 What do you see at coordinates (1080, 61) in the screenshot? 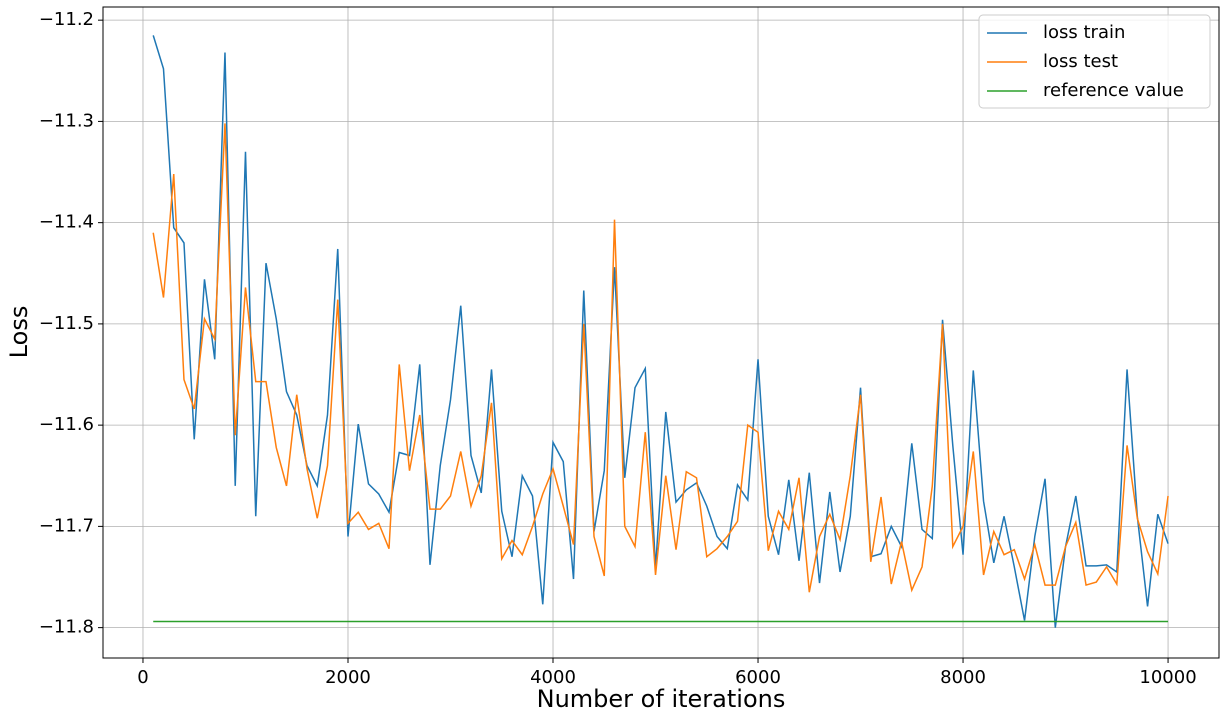
I see `legend-label: loss test` at bounding box center [1080, 61].